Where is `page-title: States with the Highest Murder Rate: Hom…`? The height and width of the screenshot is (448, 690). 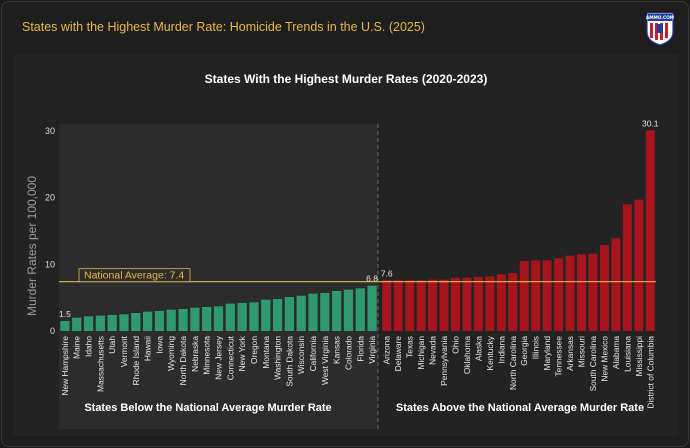
page-title: States with the Highest Murder Rate: Hom… is located at coordinates (223, 27).